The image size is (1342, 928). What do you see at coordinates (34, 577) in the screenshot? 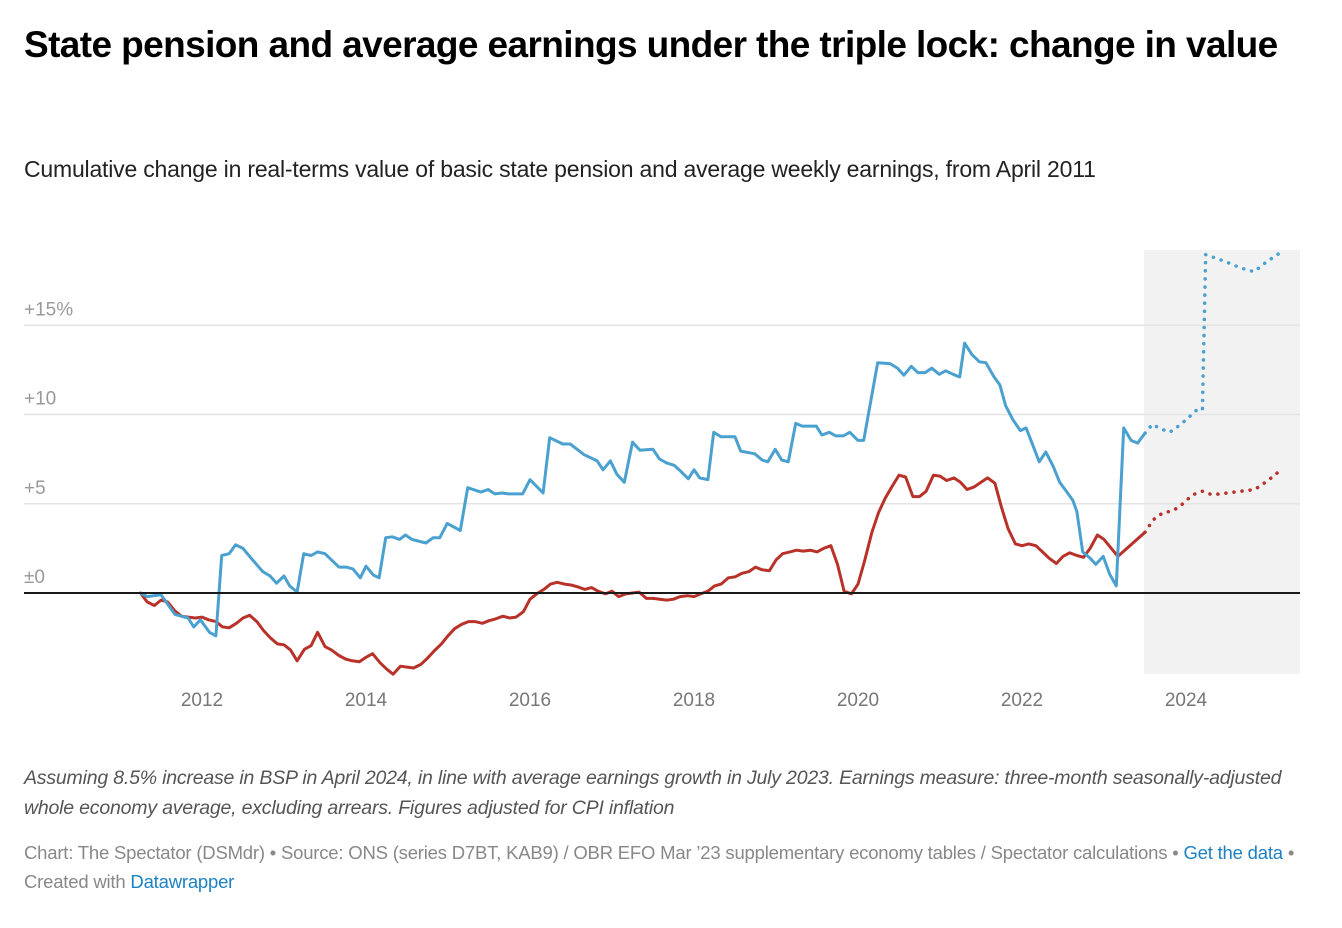
I see `y-tick-label: ±0` at bounding box center [34, 577].